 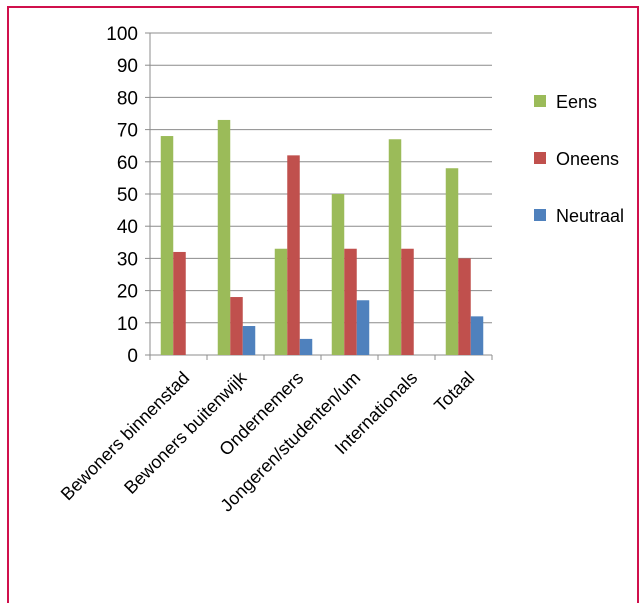 What do you see at coordinates (127, 324) in the screenshot?
I see `y-tick-label: 10` at bounding box center [127, 324].